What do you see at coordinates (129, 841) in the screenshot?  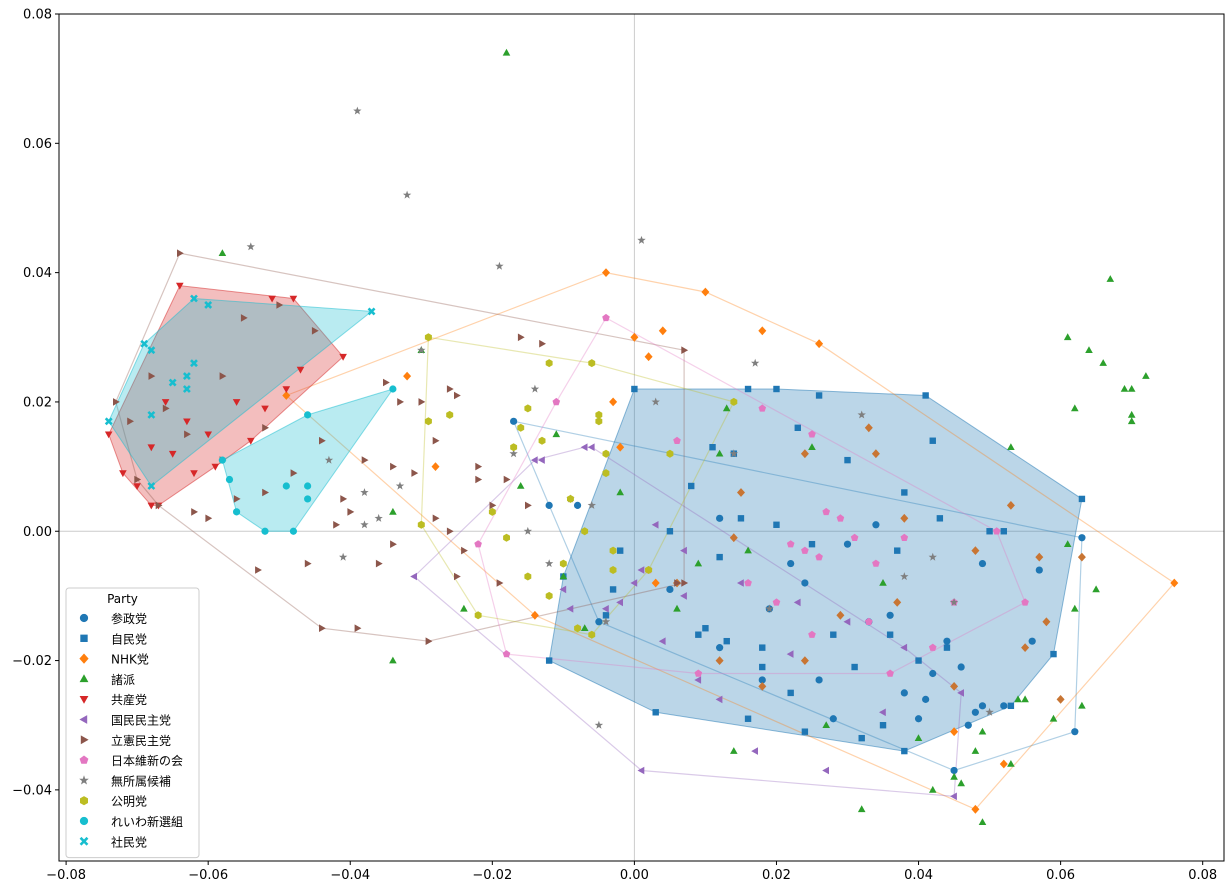 I see `legend-label: 社民党` at bounding box center [129, 841].